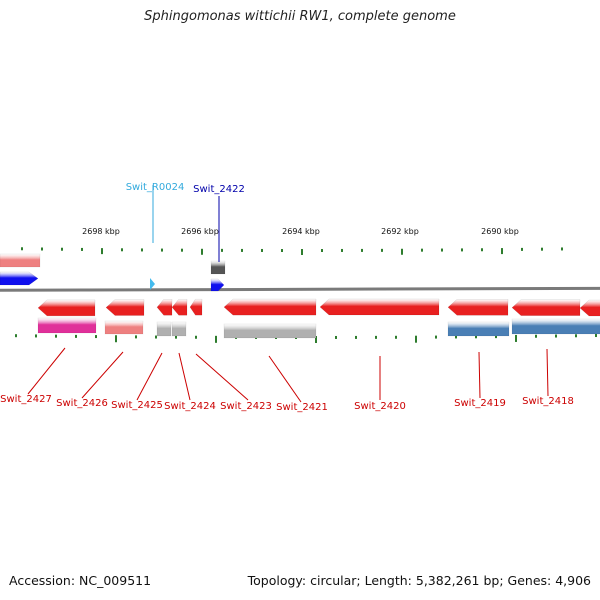 This screenshot has height=600, width=600. Describe the element at coordinates (190, 406) in the screenshot. I see `gene-label: Swit_2424` at that location.